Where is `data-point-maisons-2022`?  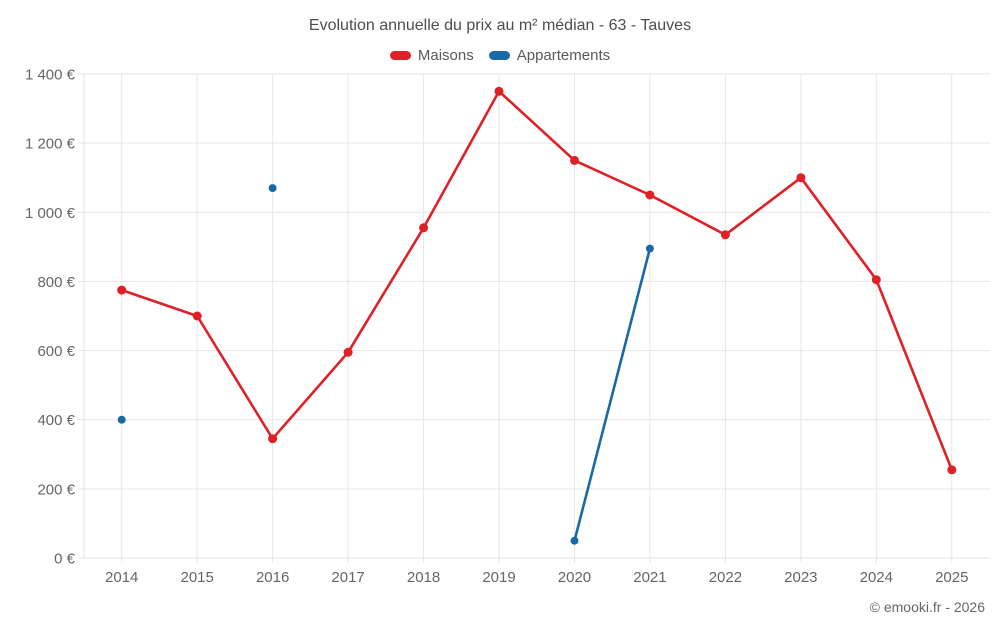 data-point-maisons-2022 is located at coordinates (725, 235).